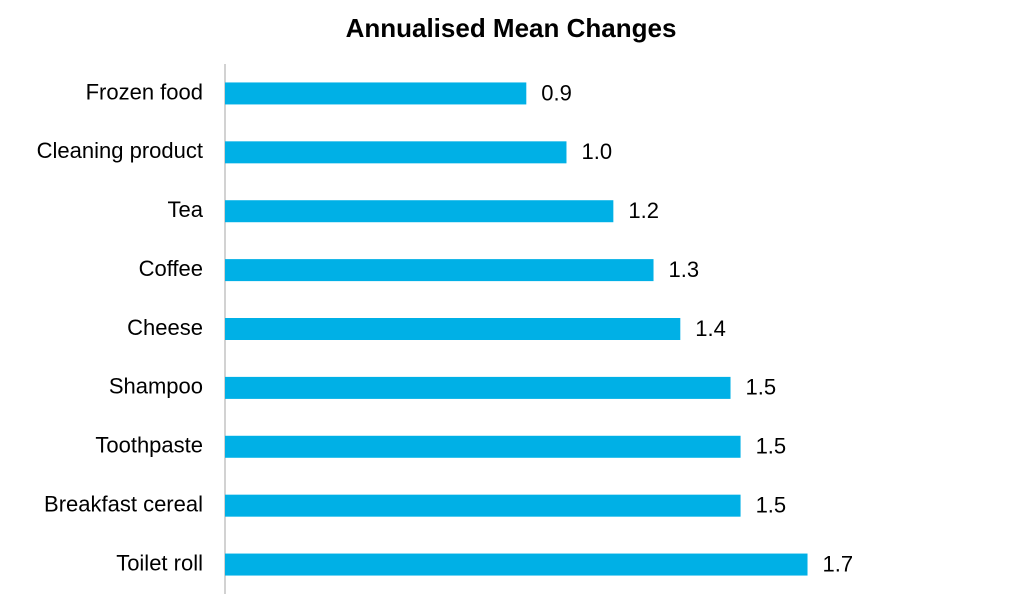 Image resolution: width=1024 pixels, height=610 pixels. I want to click on data-label: 1.4, so click(710, 328).